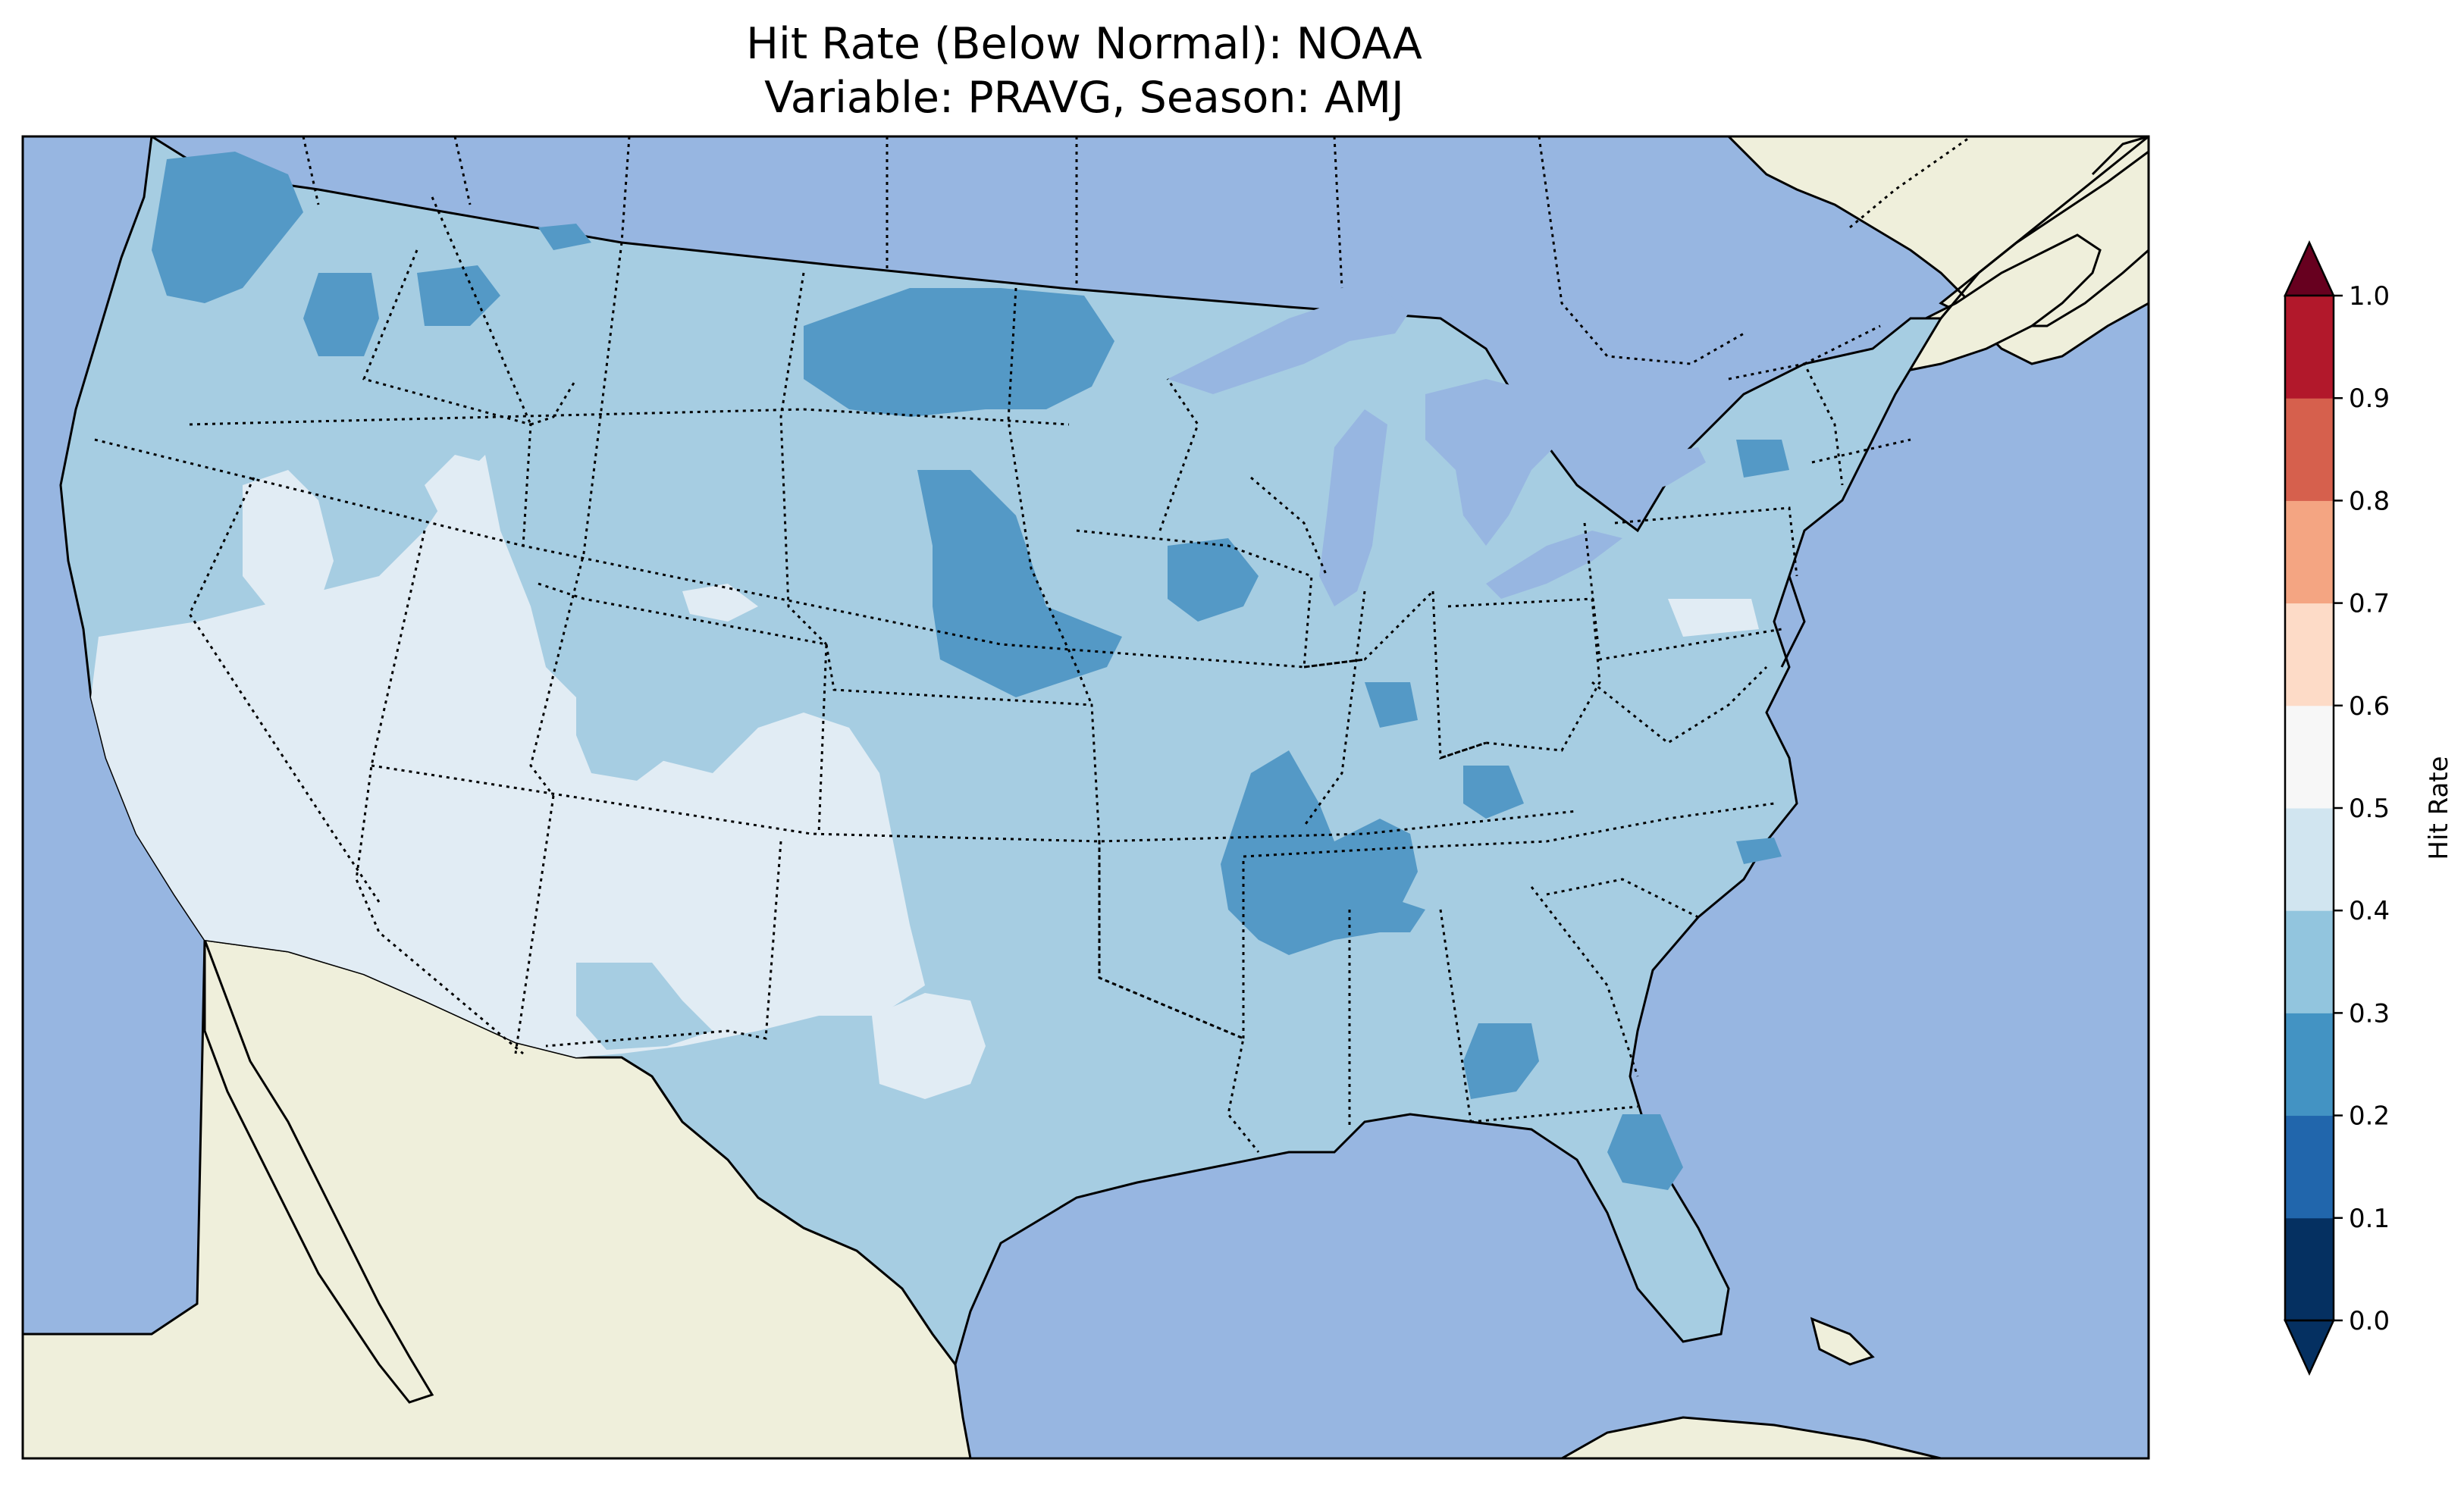 The width and height of the screenshot is (2464, 1494). I want to click on colorbar-bins, so click(2310, 808).